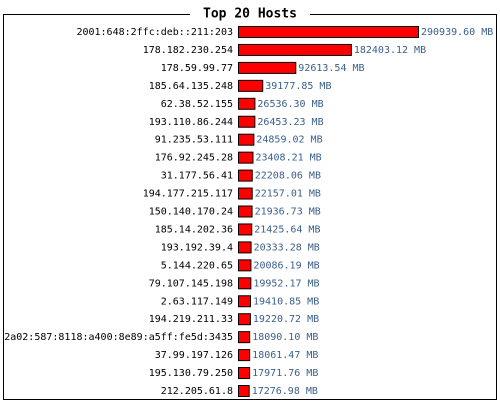 The width and height of the screenshot is (500, 403). I want to click on value-label: 19220.72 MB, so click(286, 319).